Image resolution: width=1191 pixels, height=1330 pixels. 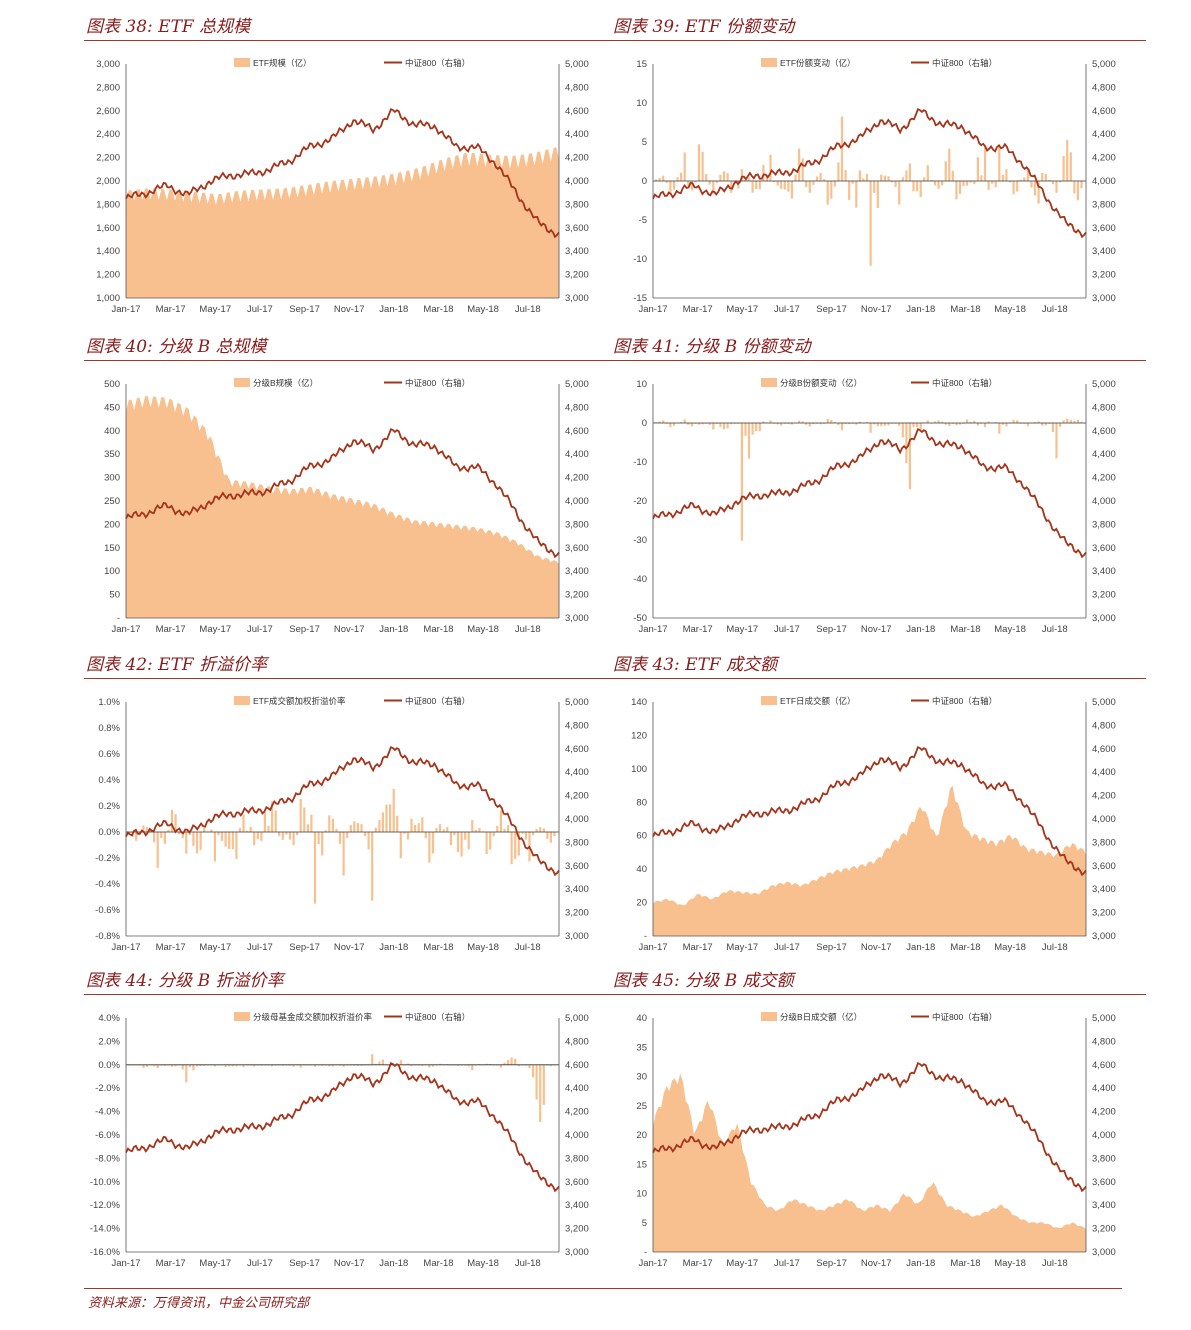 What do you see at coordinates (964, 701) in the screenshot?
I see `legend-line-label: 中证800（右轴）` at bounding box center [964, 701].